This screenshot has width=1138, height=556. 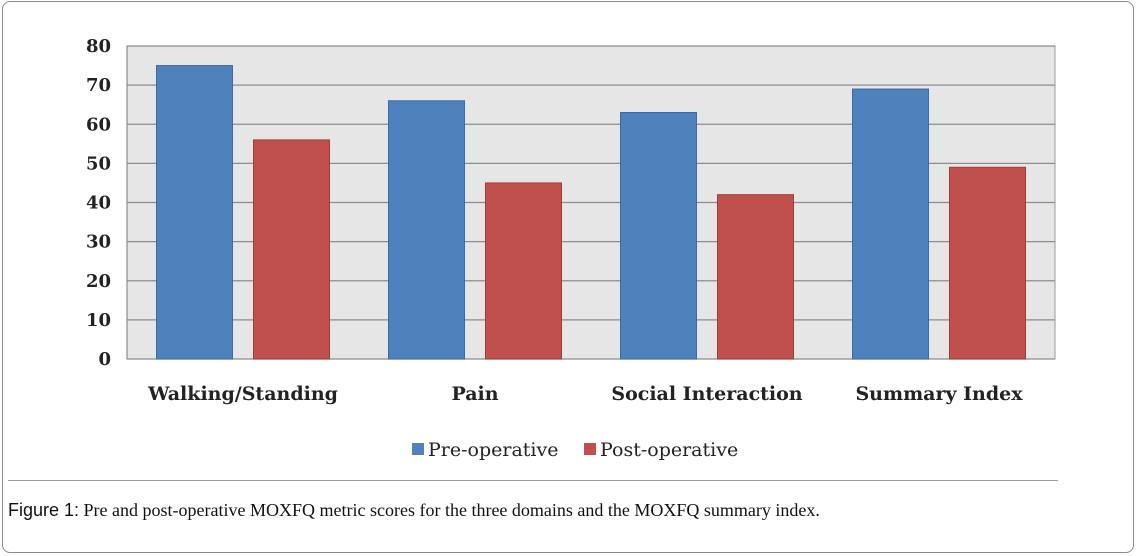 I want to click on y-tick-label: 60, so click(x=98, y=124).